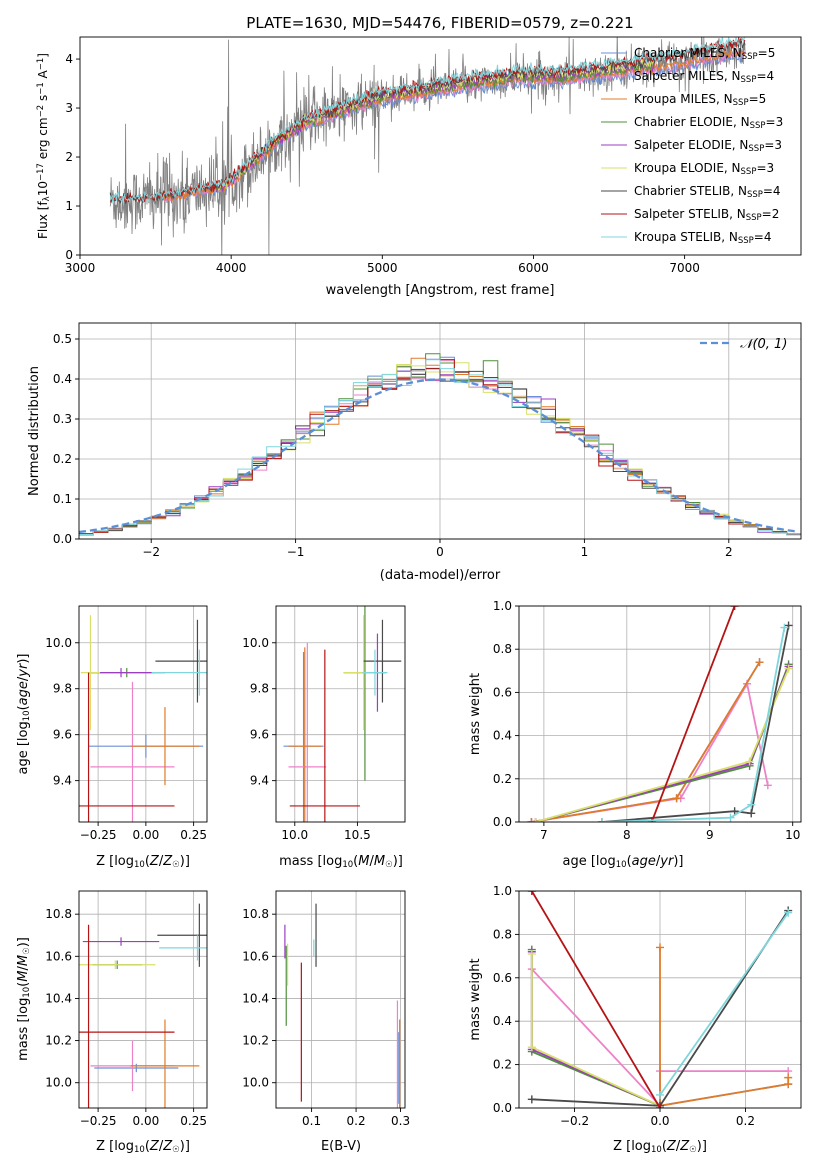  Describe the element at coordinates (767, 53) in the screenshot. I see `label-part: =5` at that location.